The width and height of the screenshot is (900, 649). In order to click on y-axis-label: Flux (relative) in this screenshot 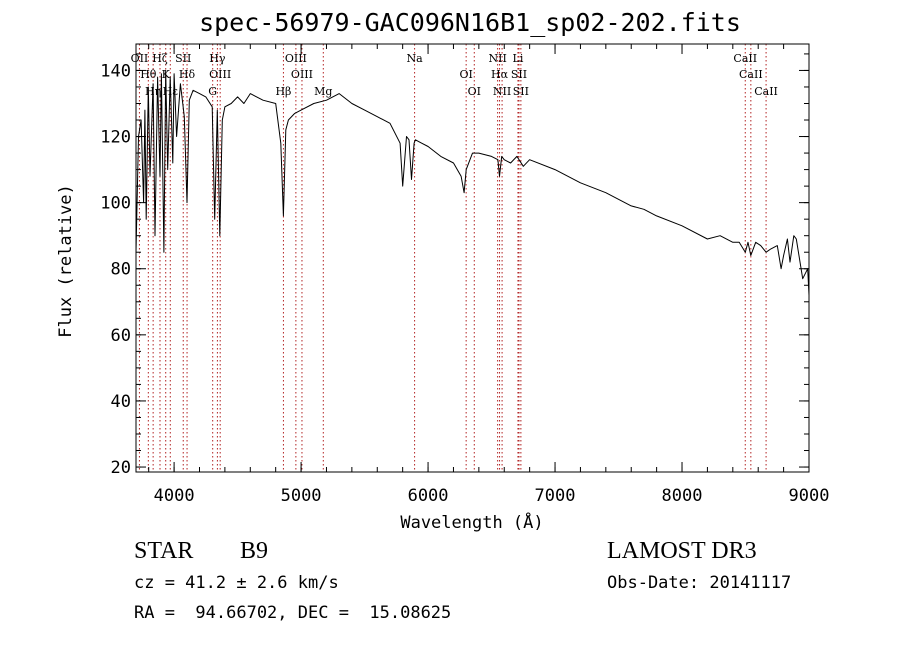, I will do `click(66, 261)`.